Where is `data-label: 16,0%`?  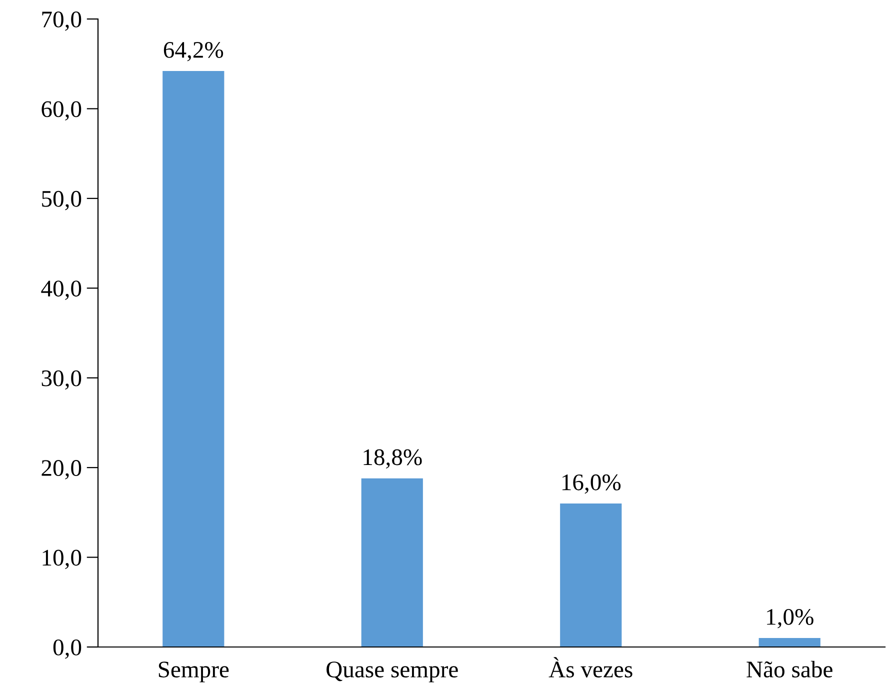 data-label: 16,0% is located at coordinates (591, 484).